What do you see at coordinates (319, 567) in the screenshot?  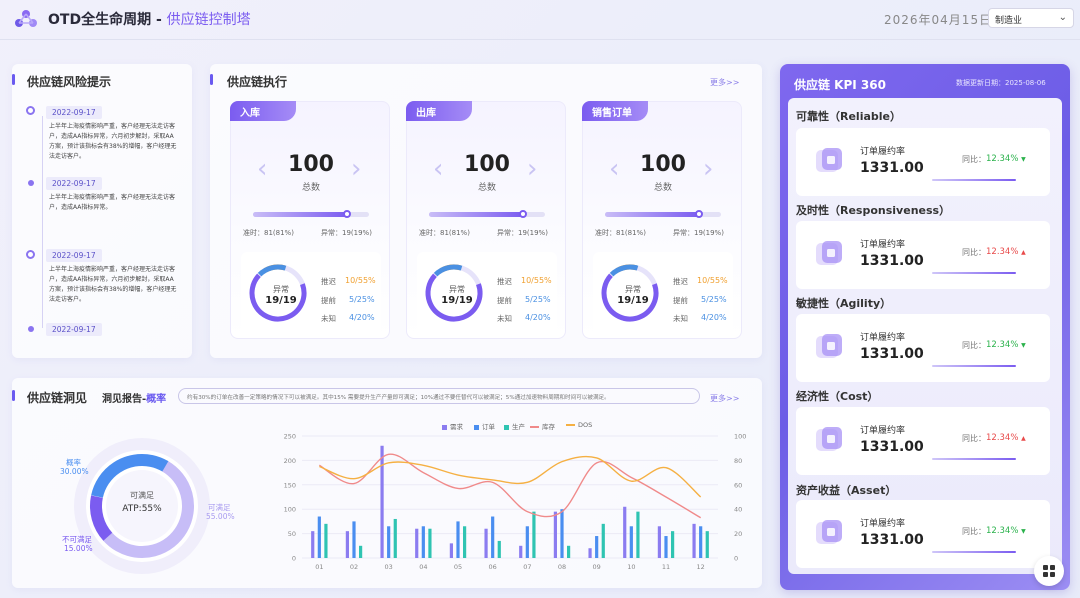 I see `x-tick: 01` at bounding box center [319, 567].